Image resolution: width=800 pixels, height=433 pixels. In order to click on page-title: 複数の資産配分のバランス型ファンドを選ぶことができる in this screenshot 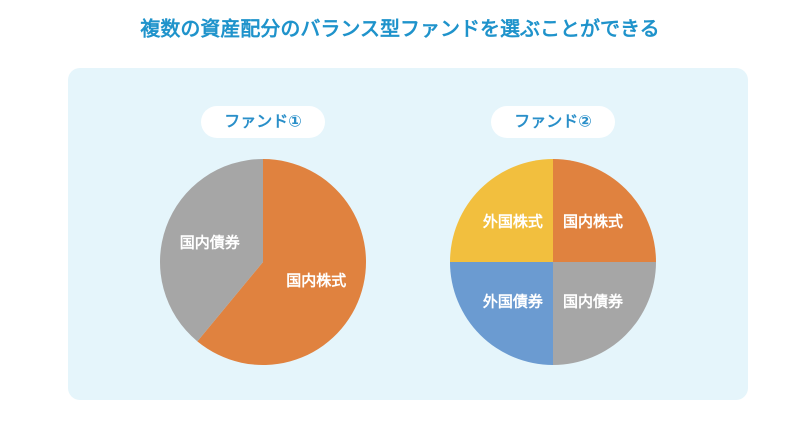, I will do `click(399, 29)`.